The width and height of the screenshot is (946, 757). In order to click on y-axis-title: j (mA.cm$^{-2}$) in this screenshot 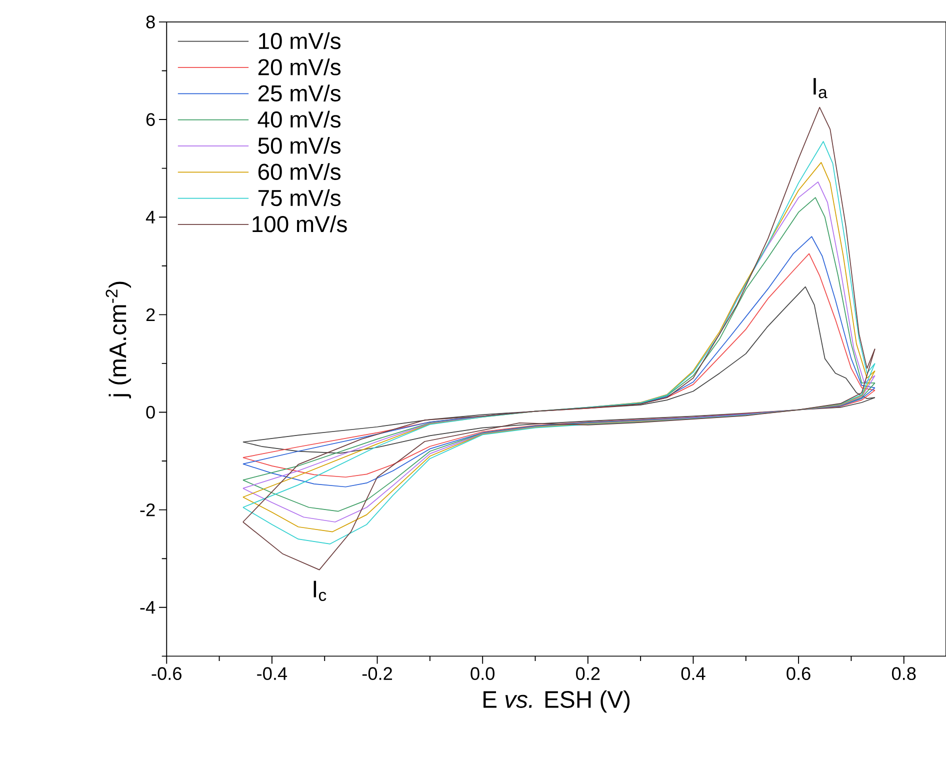, I will do `click(119, 340)`.